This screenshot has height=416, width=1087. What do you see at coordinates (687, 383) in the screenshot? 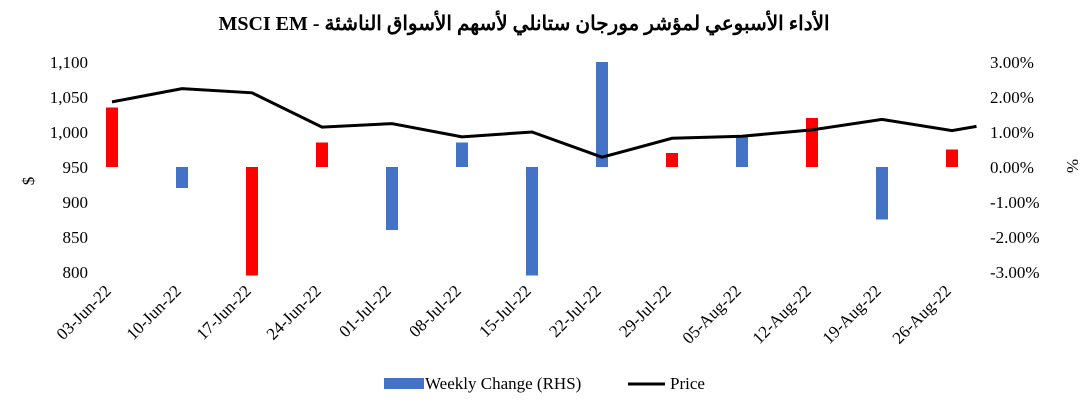
I see `legend-price-label: Price` at bounding box center [687, 383].